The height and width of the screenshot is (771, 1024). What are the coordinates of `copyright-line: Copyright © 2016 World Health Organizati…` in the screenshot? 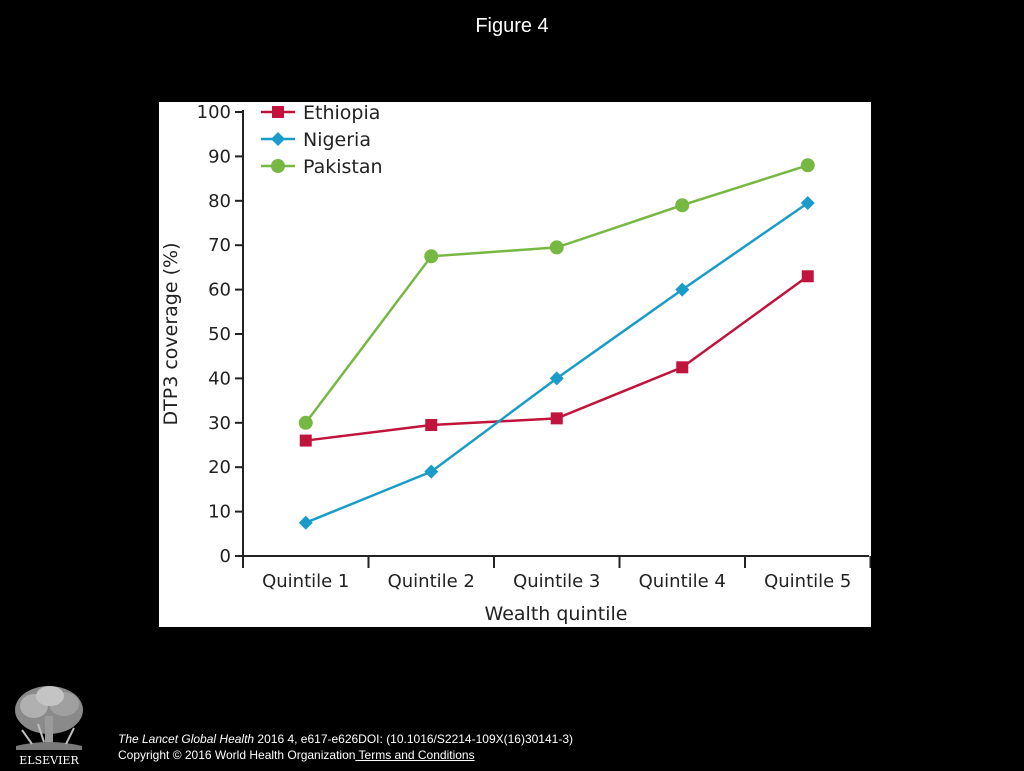 It's located at (345, 755).